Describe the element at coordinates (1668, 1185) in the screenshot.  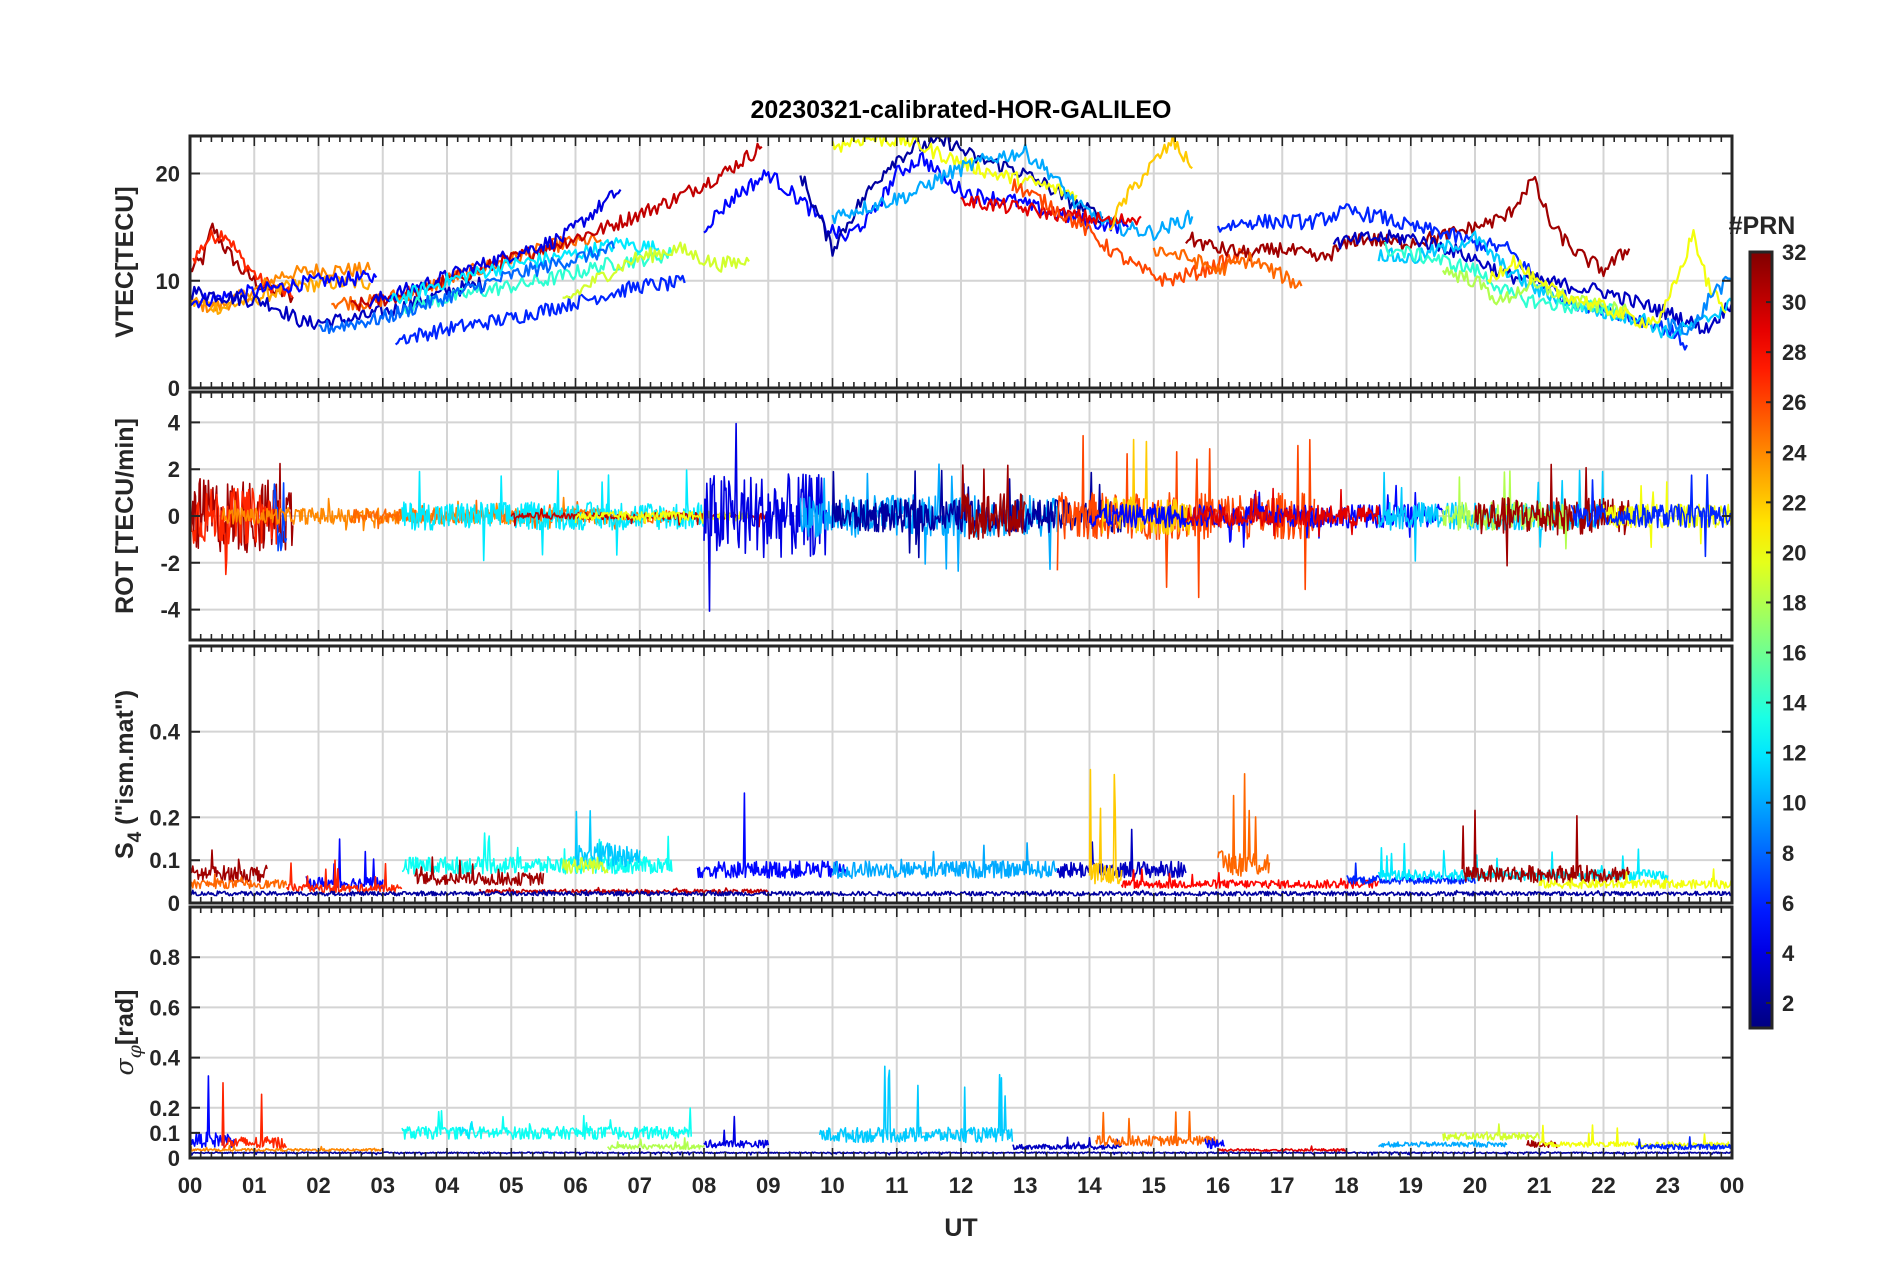
I see `x-tick-label: 23` at that location.